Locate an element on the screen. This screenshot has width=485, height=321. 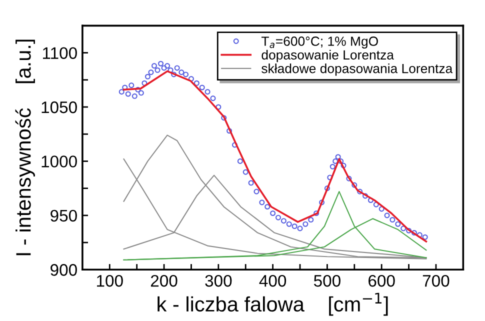
y-axis-title: I - intensywność [a.u.] is located at coordinates (25, 148).